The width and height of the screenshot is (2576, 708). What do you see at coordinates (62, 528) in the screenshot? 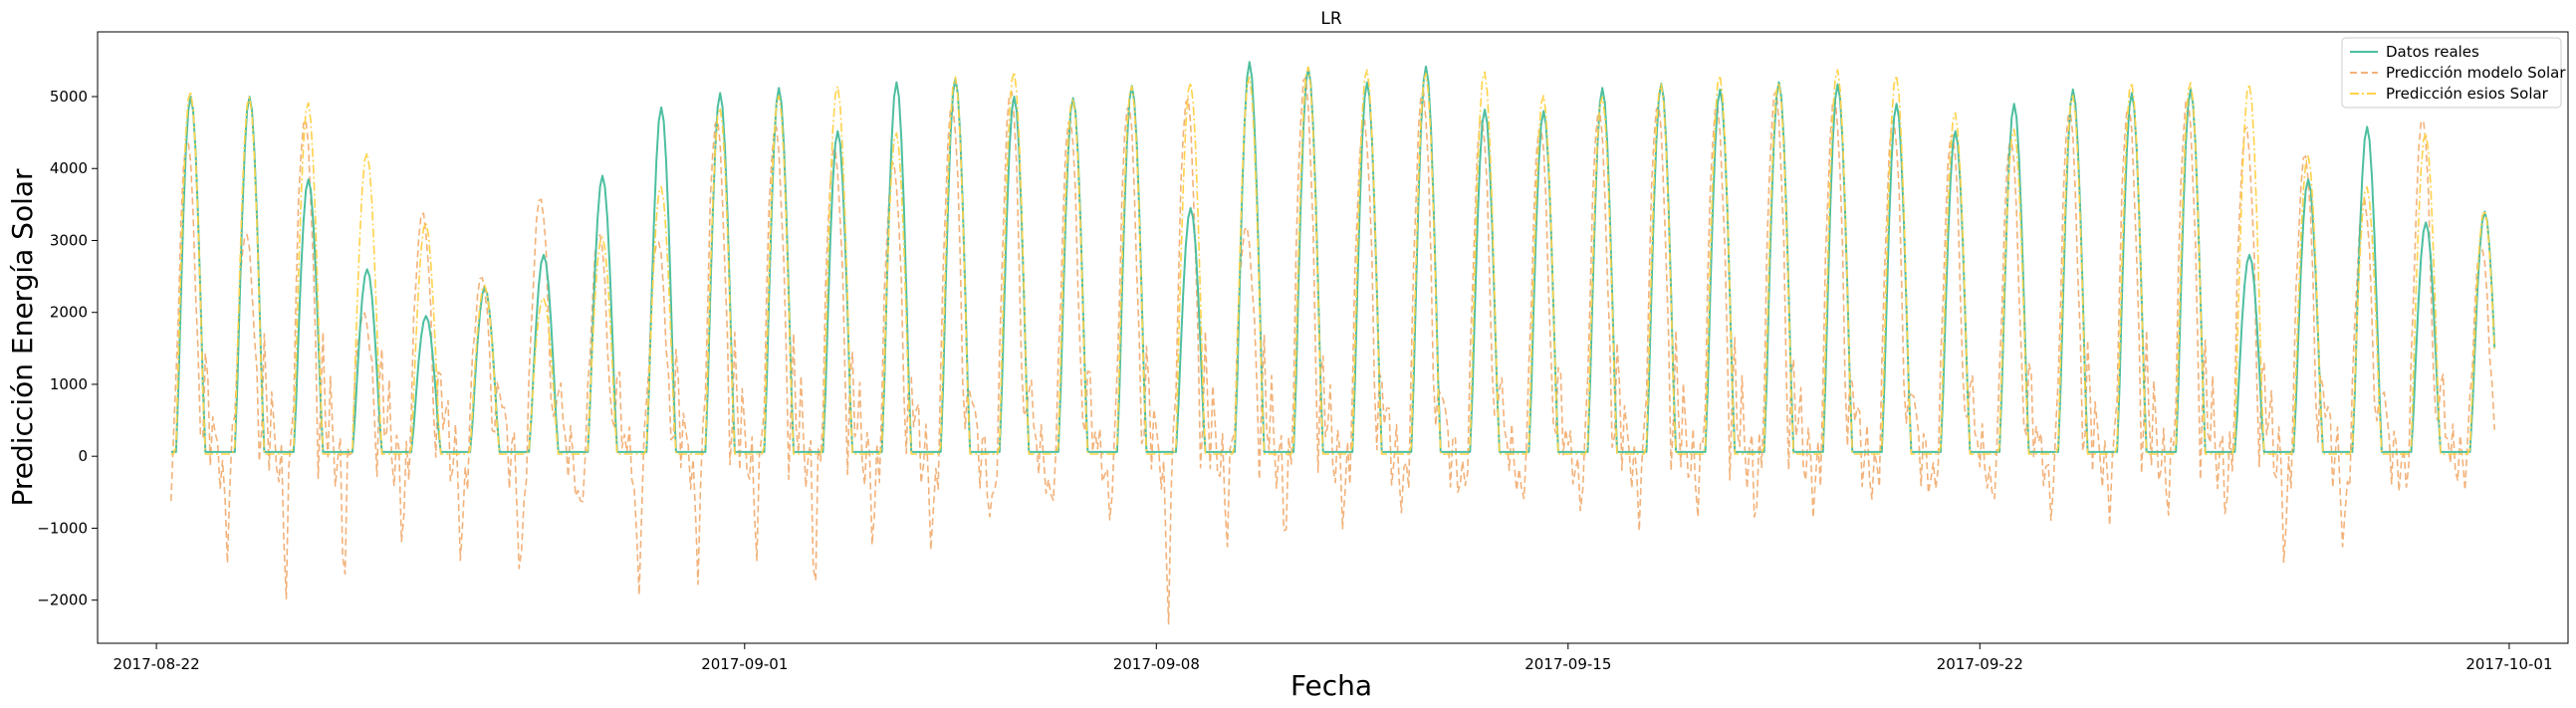
I see `y-tick-label: −1000` at bounding box center [62, 528].